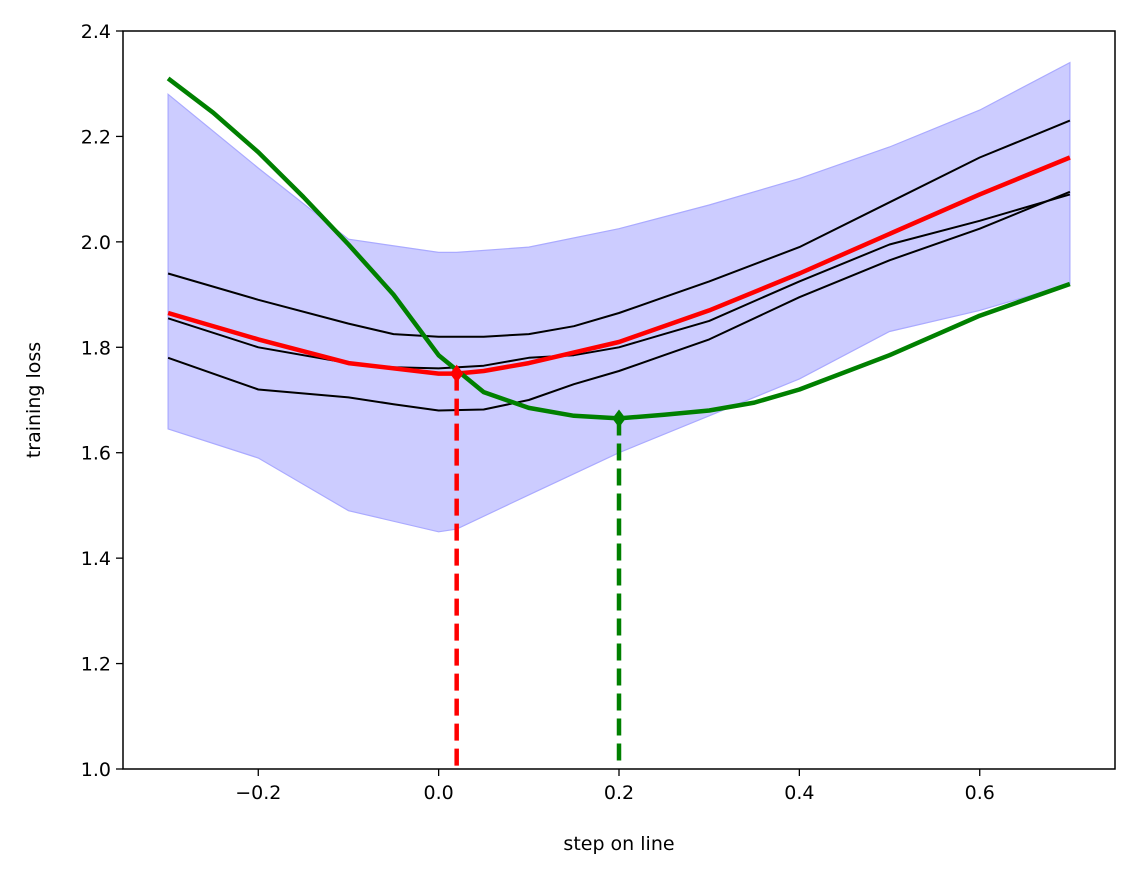 Image resolution: width=1134 pixels, height=876 pixels. What do you see at coordinates (34, 400) in the screenshot?
I see `y-axis-label: training loss` at bounding box center [34, 400].